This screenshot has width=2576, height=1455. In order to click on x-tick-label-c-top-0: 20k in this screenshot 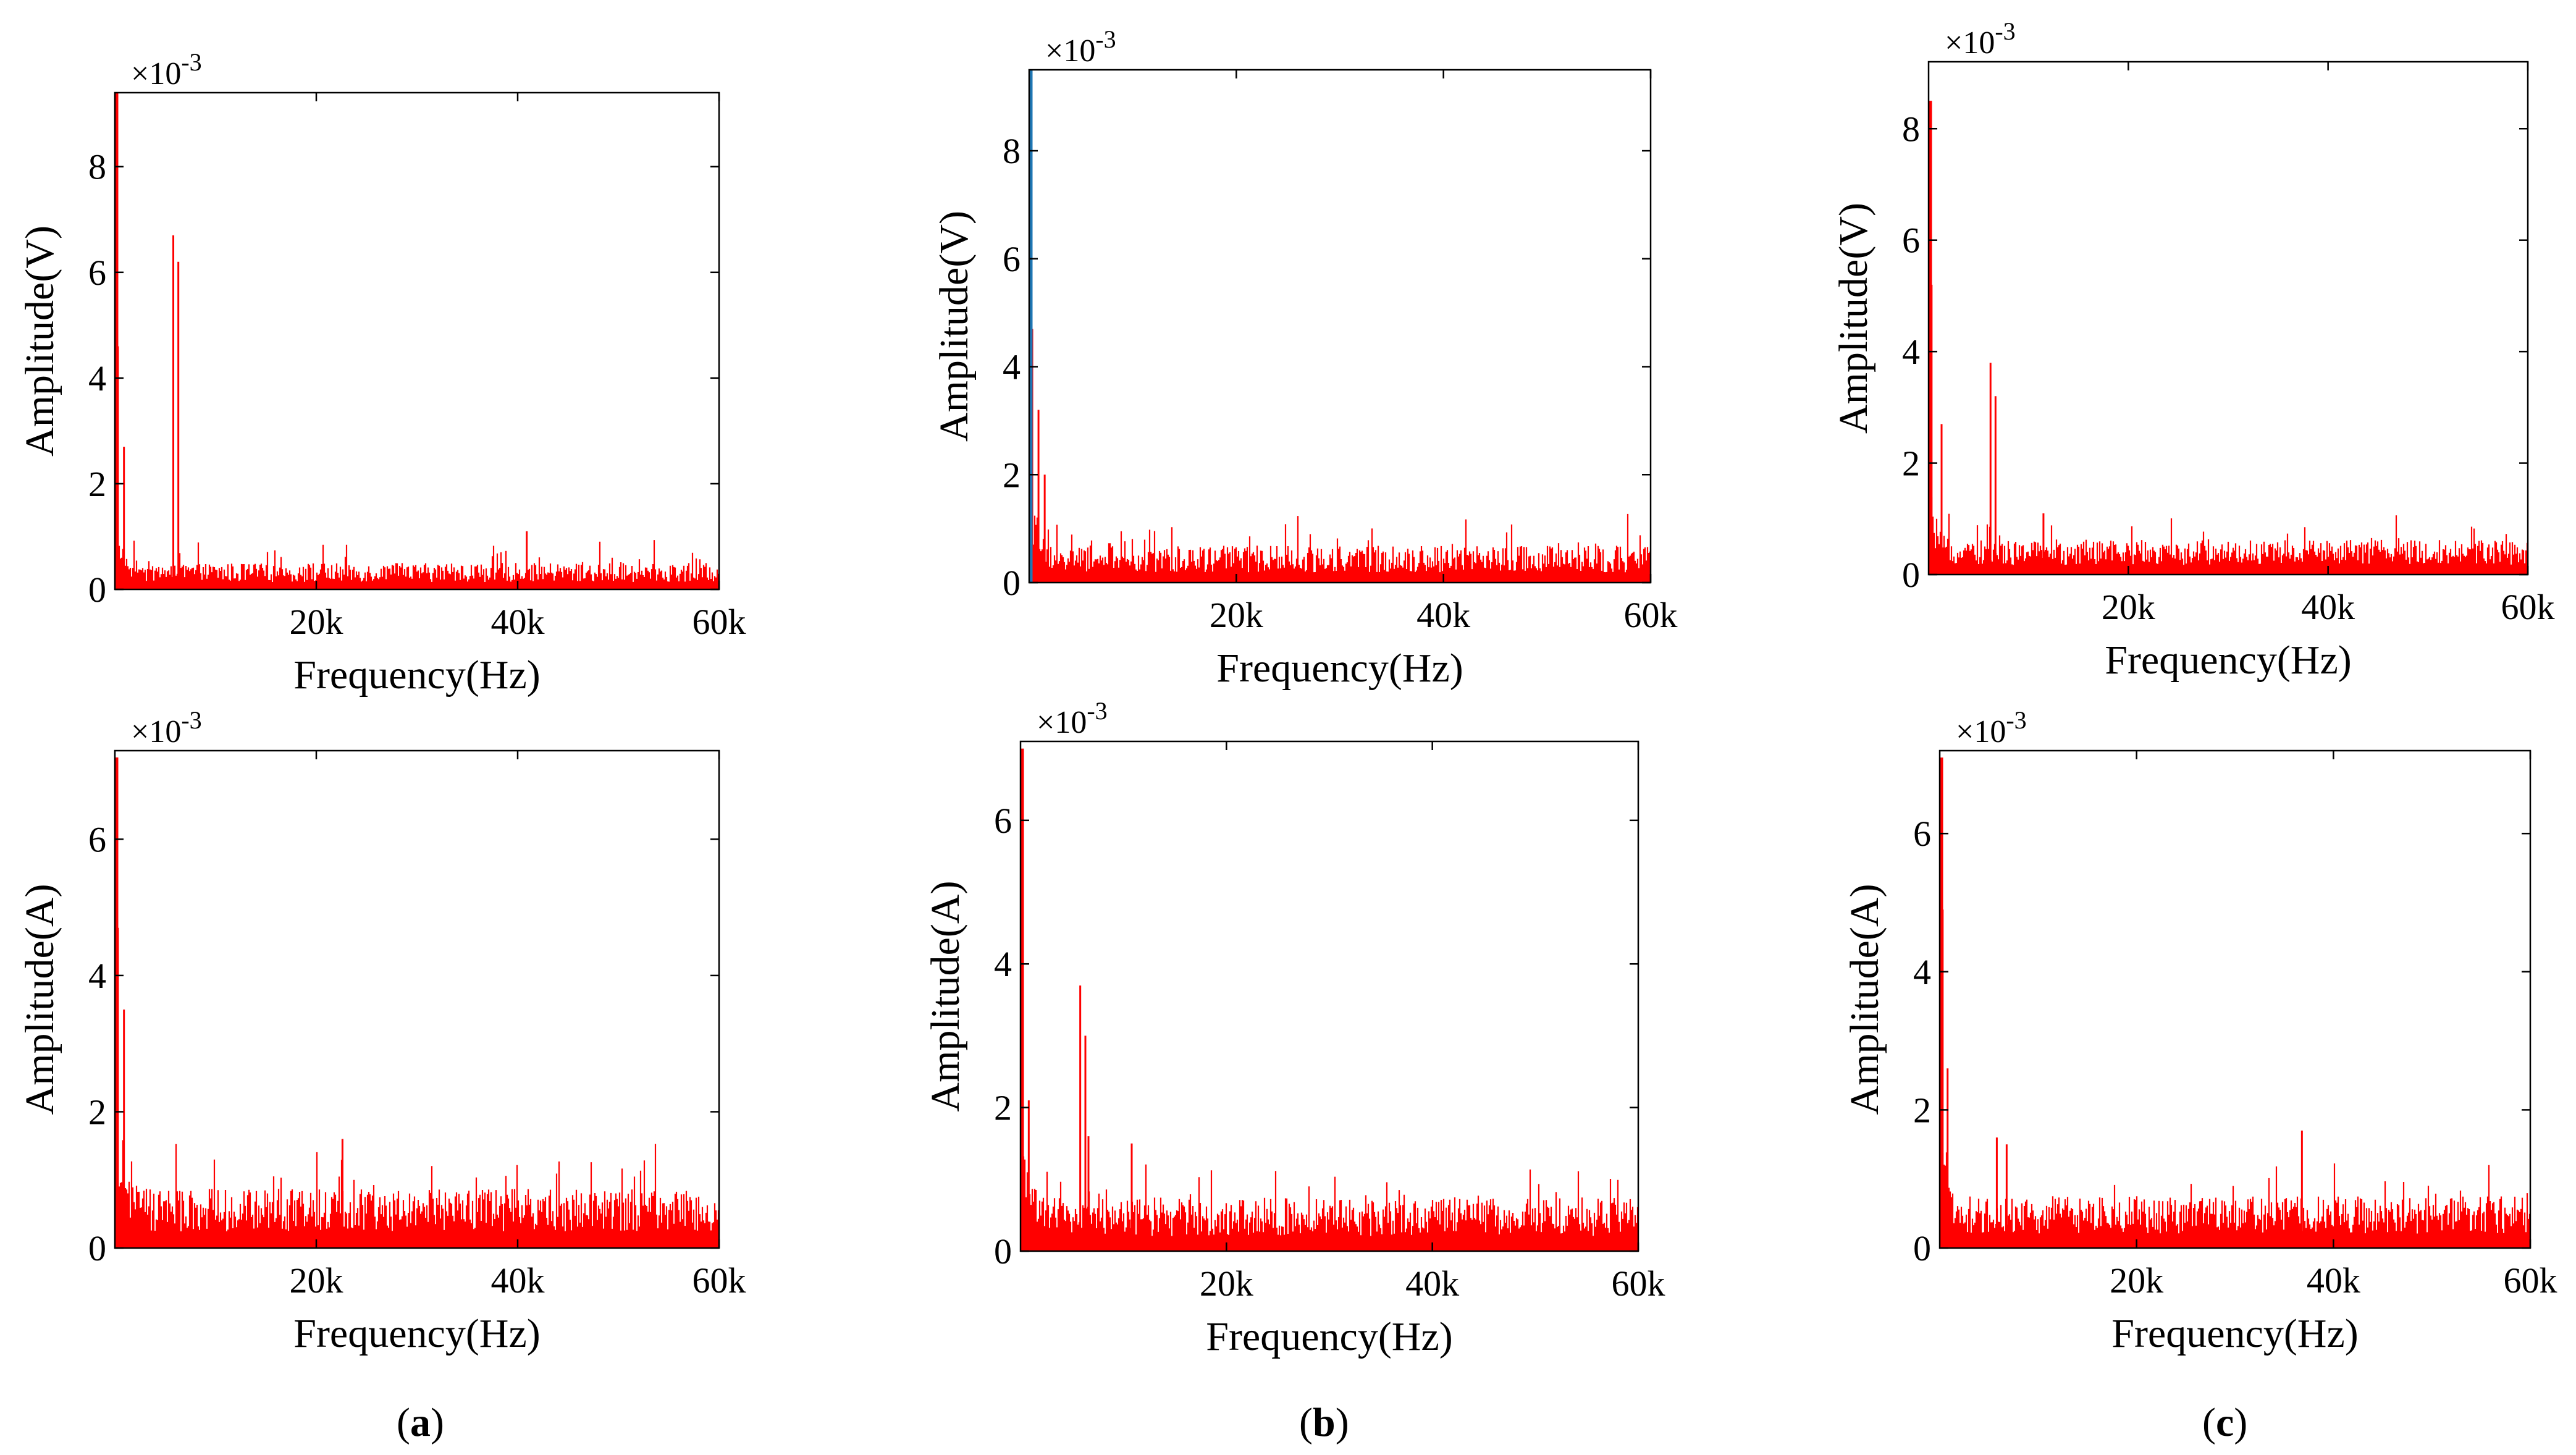, I will do `click(2128, 607)`.